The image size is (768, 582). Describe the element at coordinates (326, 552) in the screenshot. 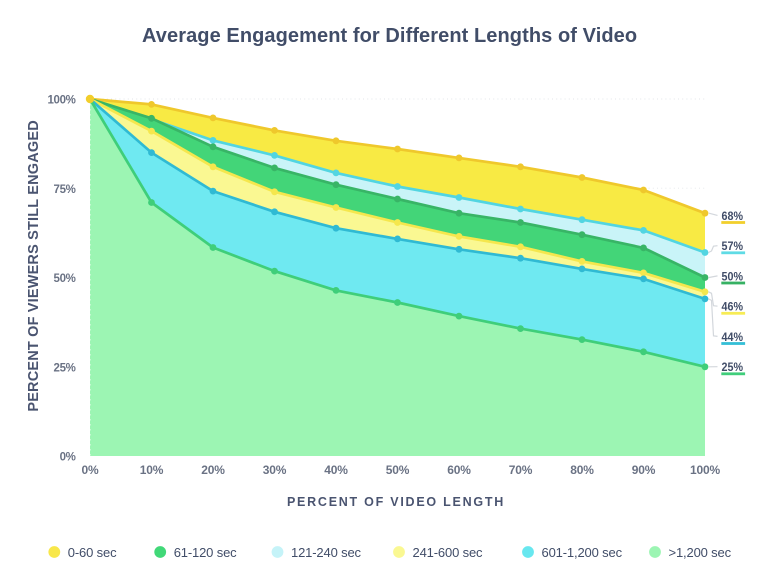

I see `svg-text: 121-240 sec` at that location.